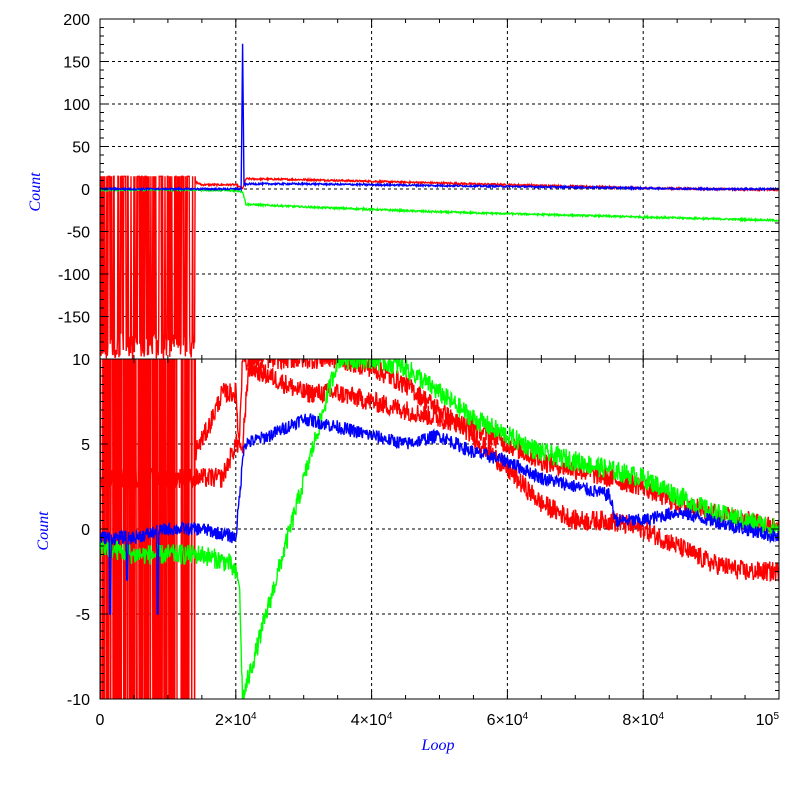 The image size is (797, 797). Describe the element at coordinates (43, 531) in the screenshot. I see `lower-y-axis-label: Count` at that location.